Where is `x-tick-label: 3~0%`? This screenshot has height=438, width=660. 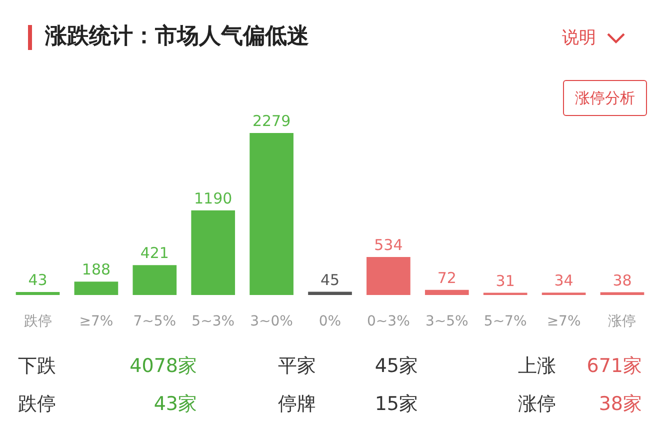
x-tick-label: 3~0% is located at coordinates (271, 322).